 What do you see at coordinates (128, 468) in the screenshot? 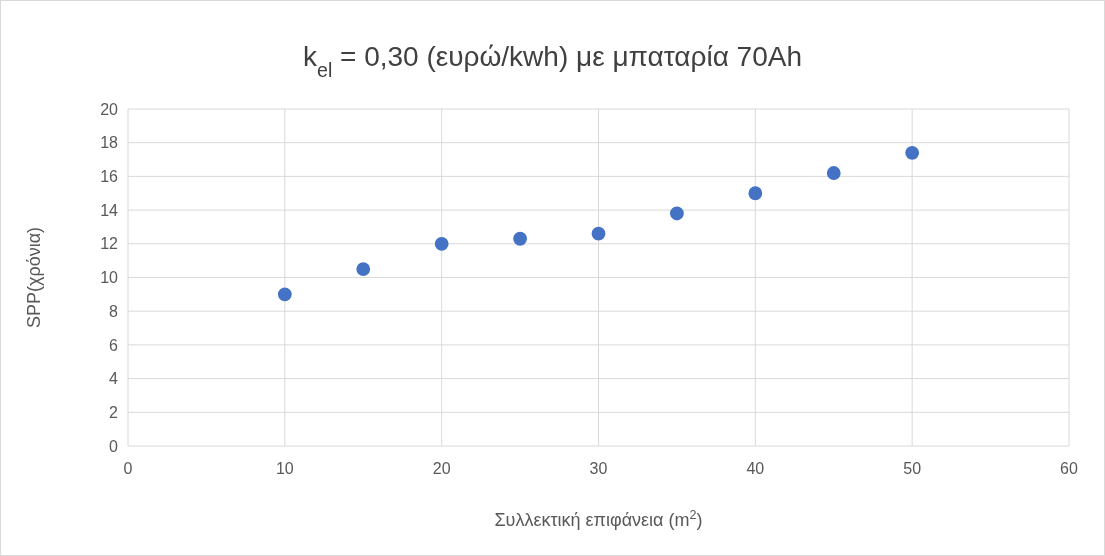
I see `x-tick-label: 0` at bounding box center [128, 468].